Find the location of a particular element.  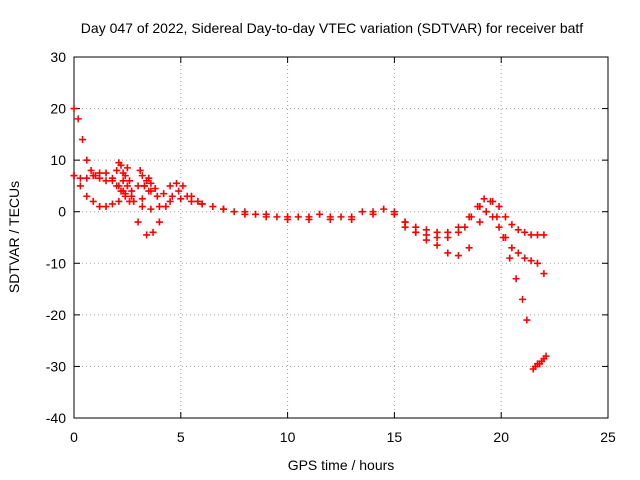

y-tick-label: 20 is located at coordinates (58, 109).